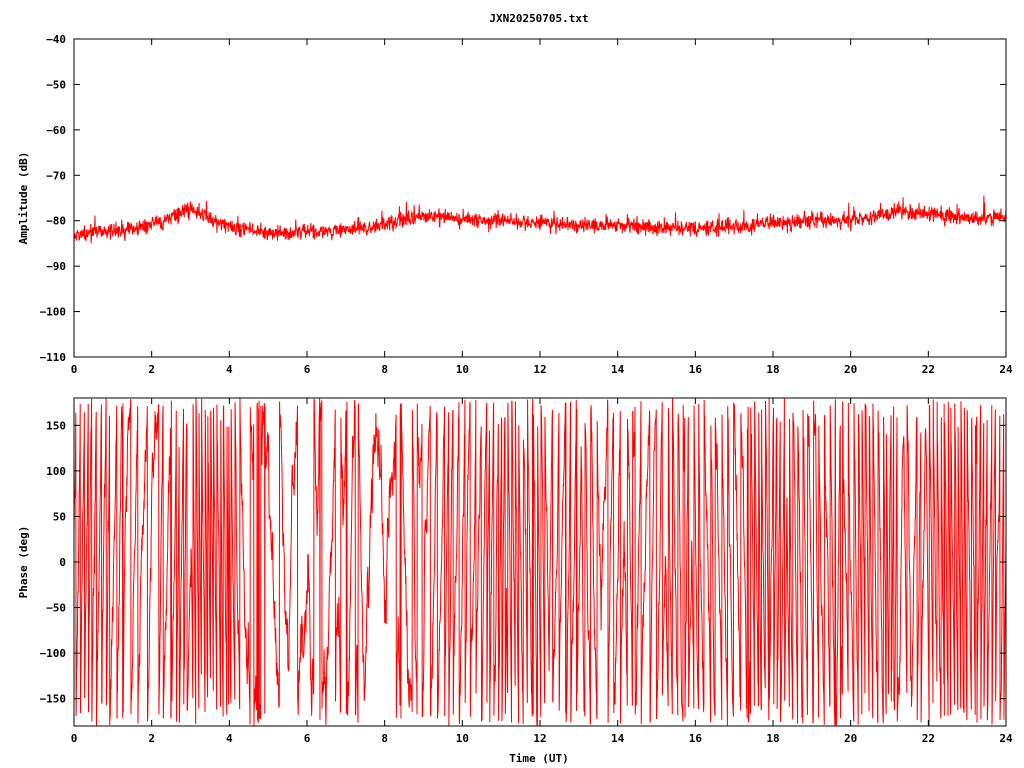 This screenshot has height=768, width=1024. I want to click on y-tick-label: −110, so click(53, 357).